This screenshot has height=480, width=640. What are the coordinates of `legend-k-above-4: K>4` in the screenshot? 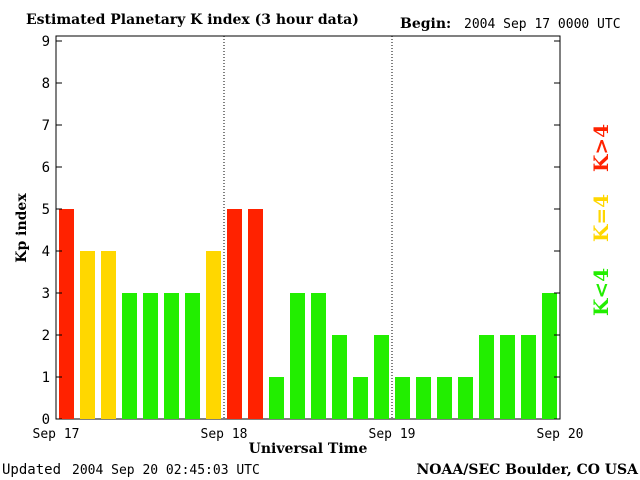 It's located at (601, 148).